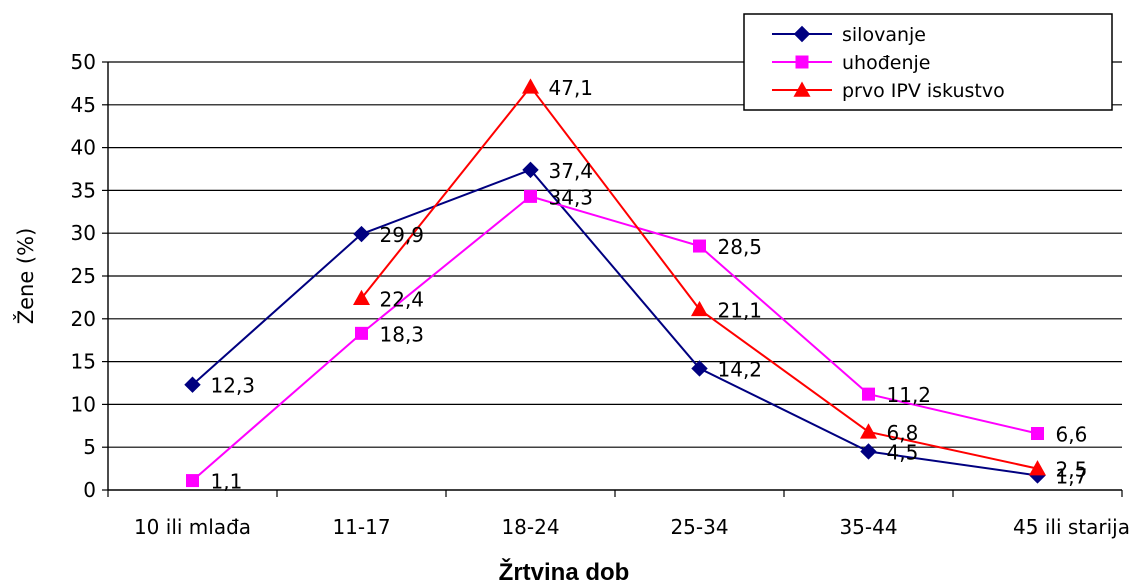  What do you see at coordinates (903, 433) in the screenshot?
I see `data-label-prvo-ipv-iskustvo: 6,8` at bounding box center [903, 433].